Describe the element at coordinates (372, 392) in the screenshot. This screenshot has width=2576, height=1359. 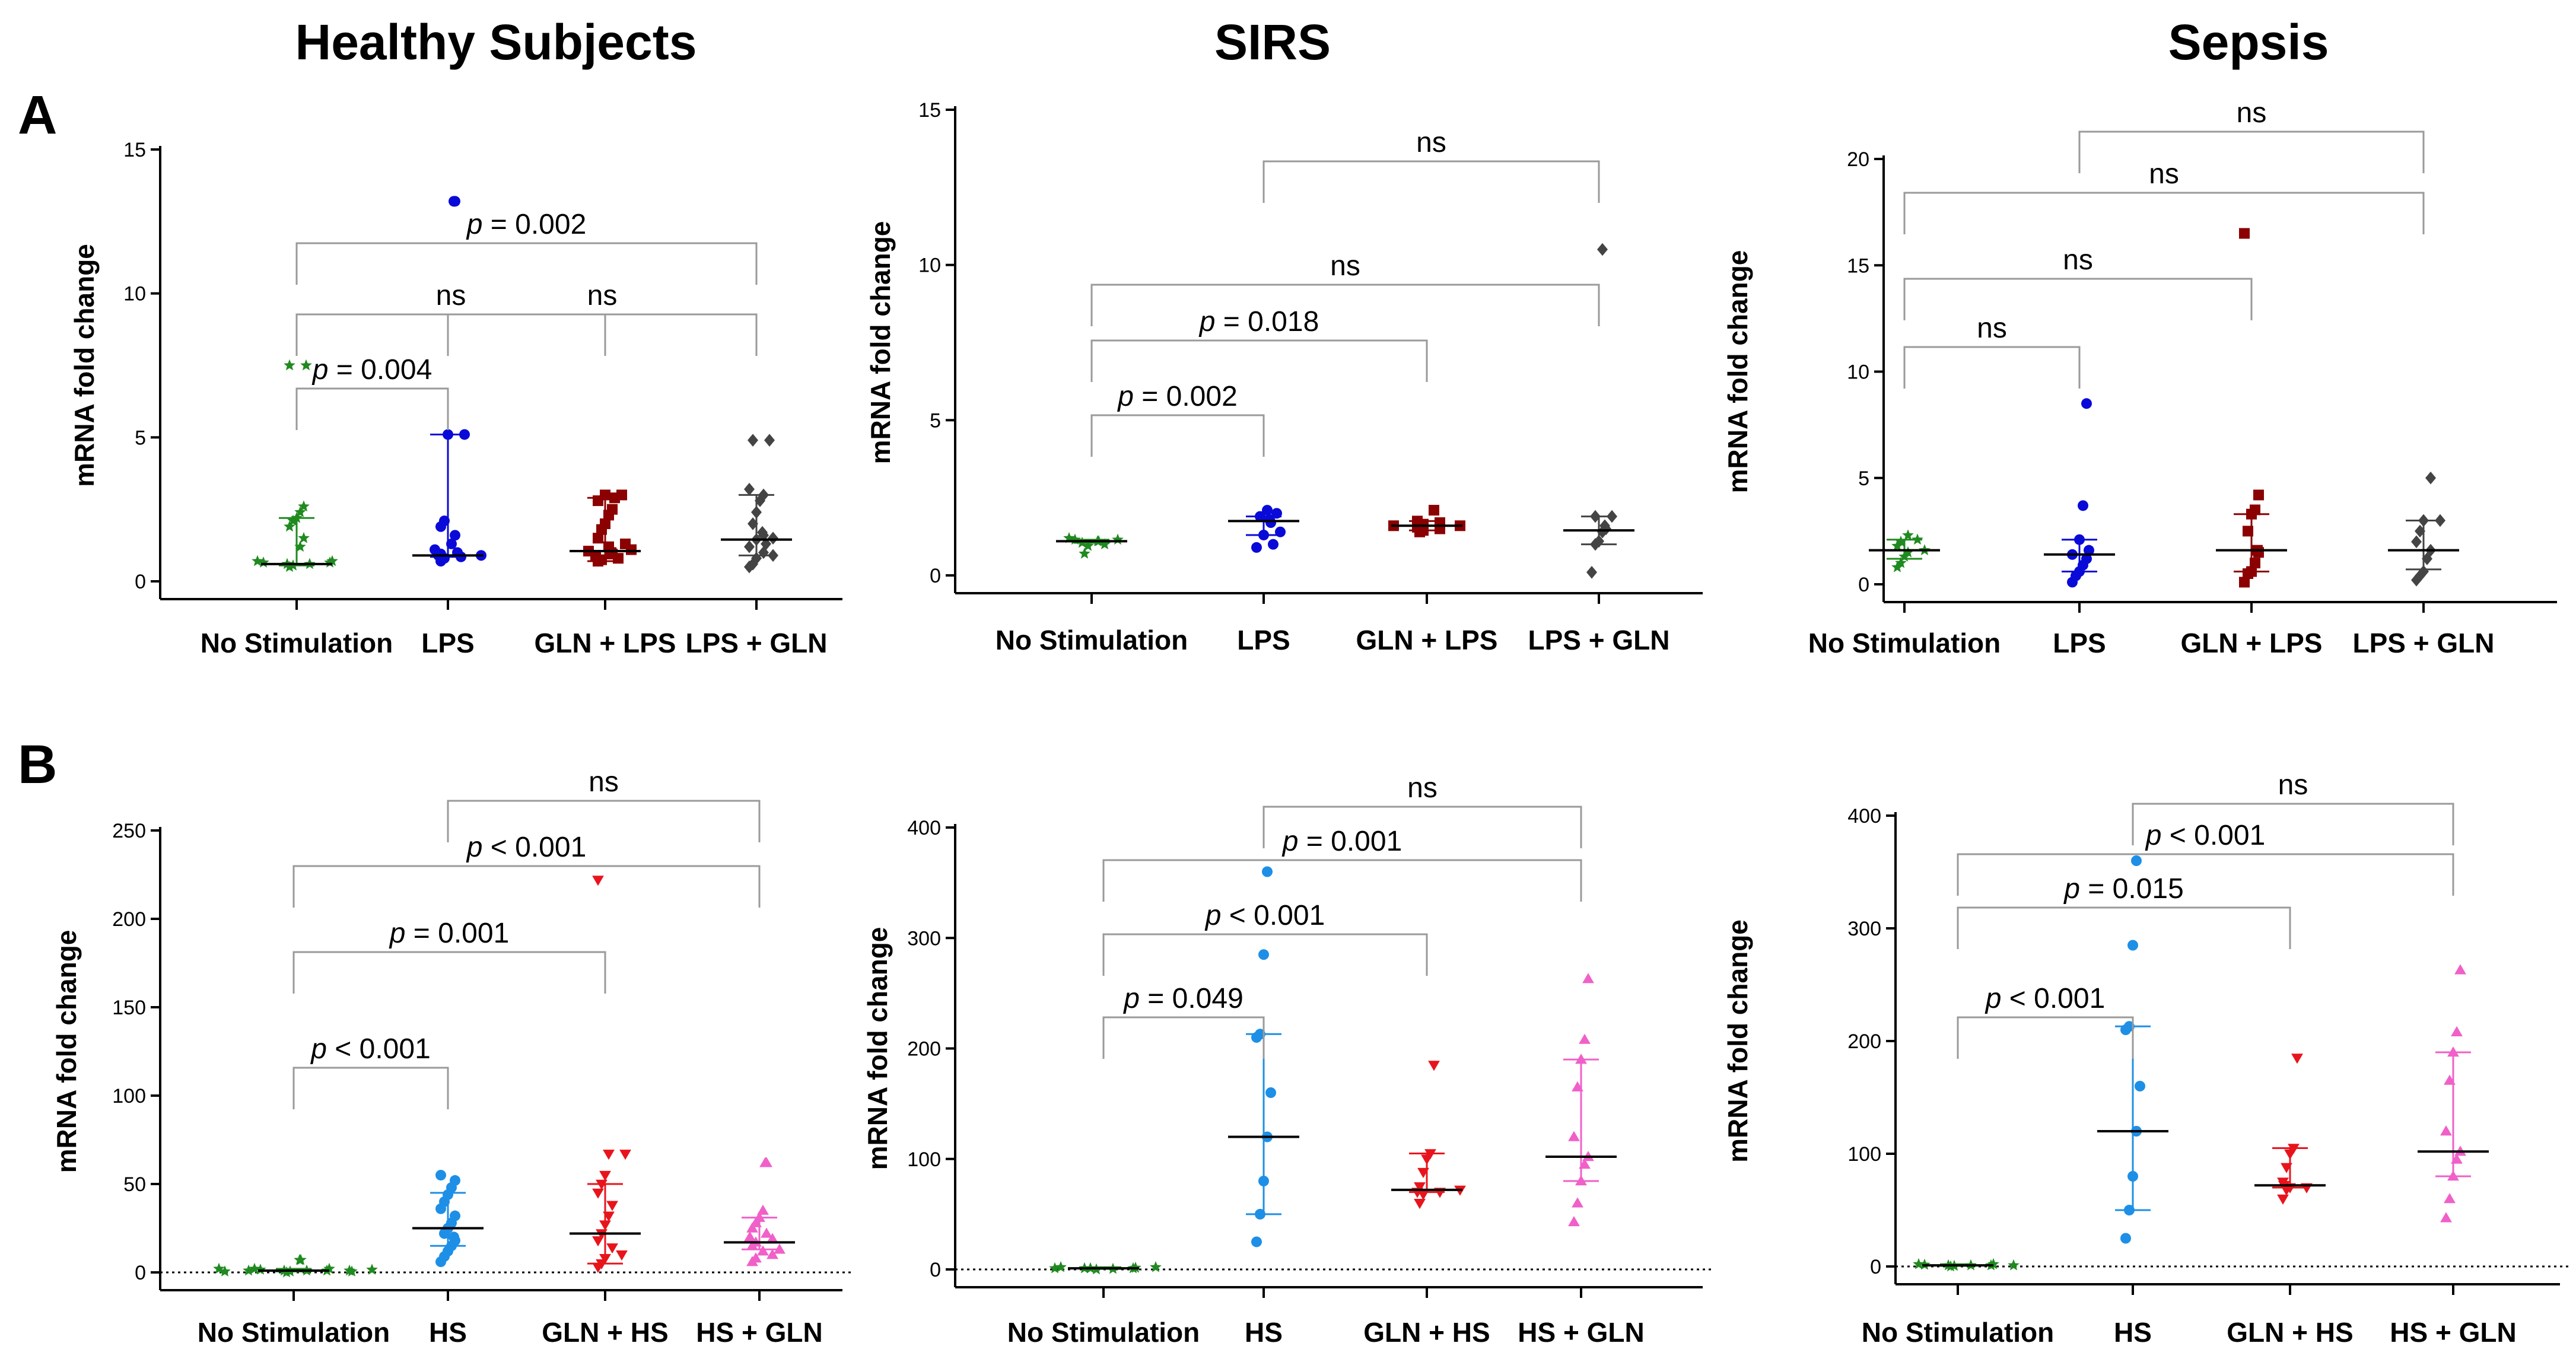
I see `significance-bracket: p = 0.004` at that location.